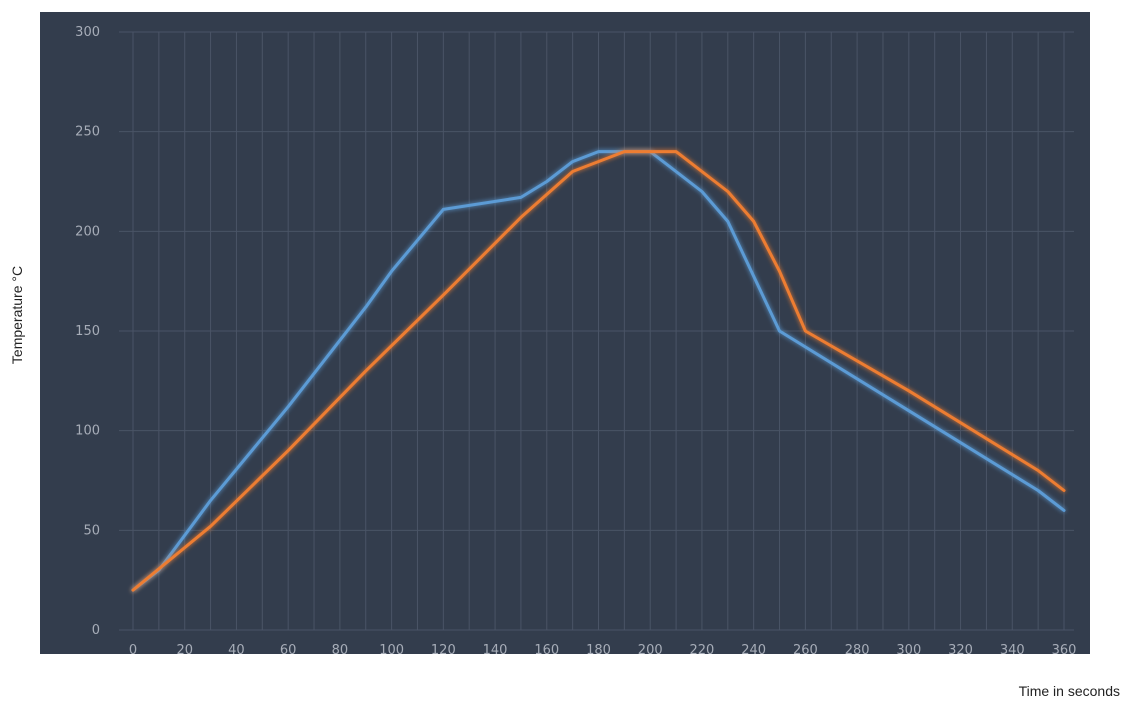  I want to click on x-tick-label: 120, so click(443, 650).